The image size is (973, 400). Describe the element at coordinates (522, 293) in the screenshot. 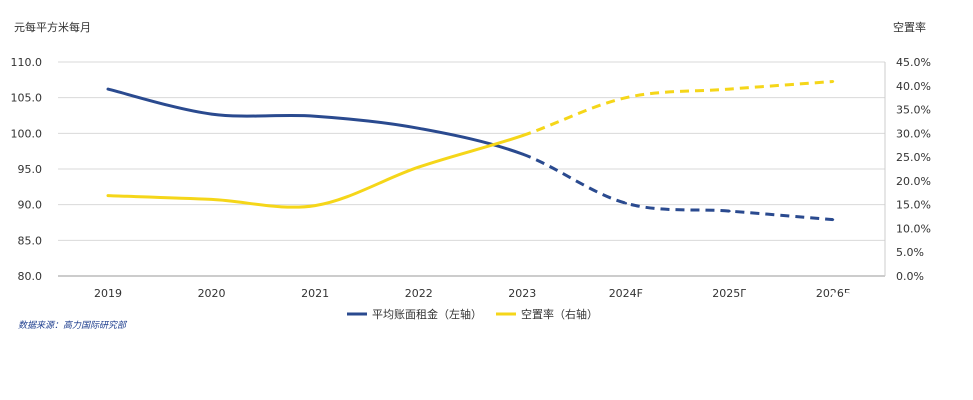

I see `x-tick-label: 2023` at that location.